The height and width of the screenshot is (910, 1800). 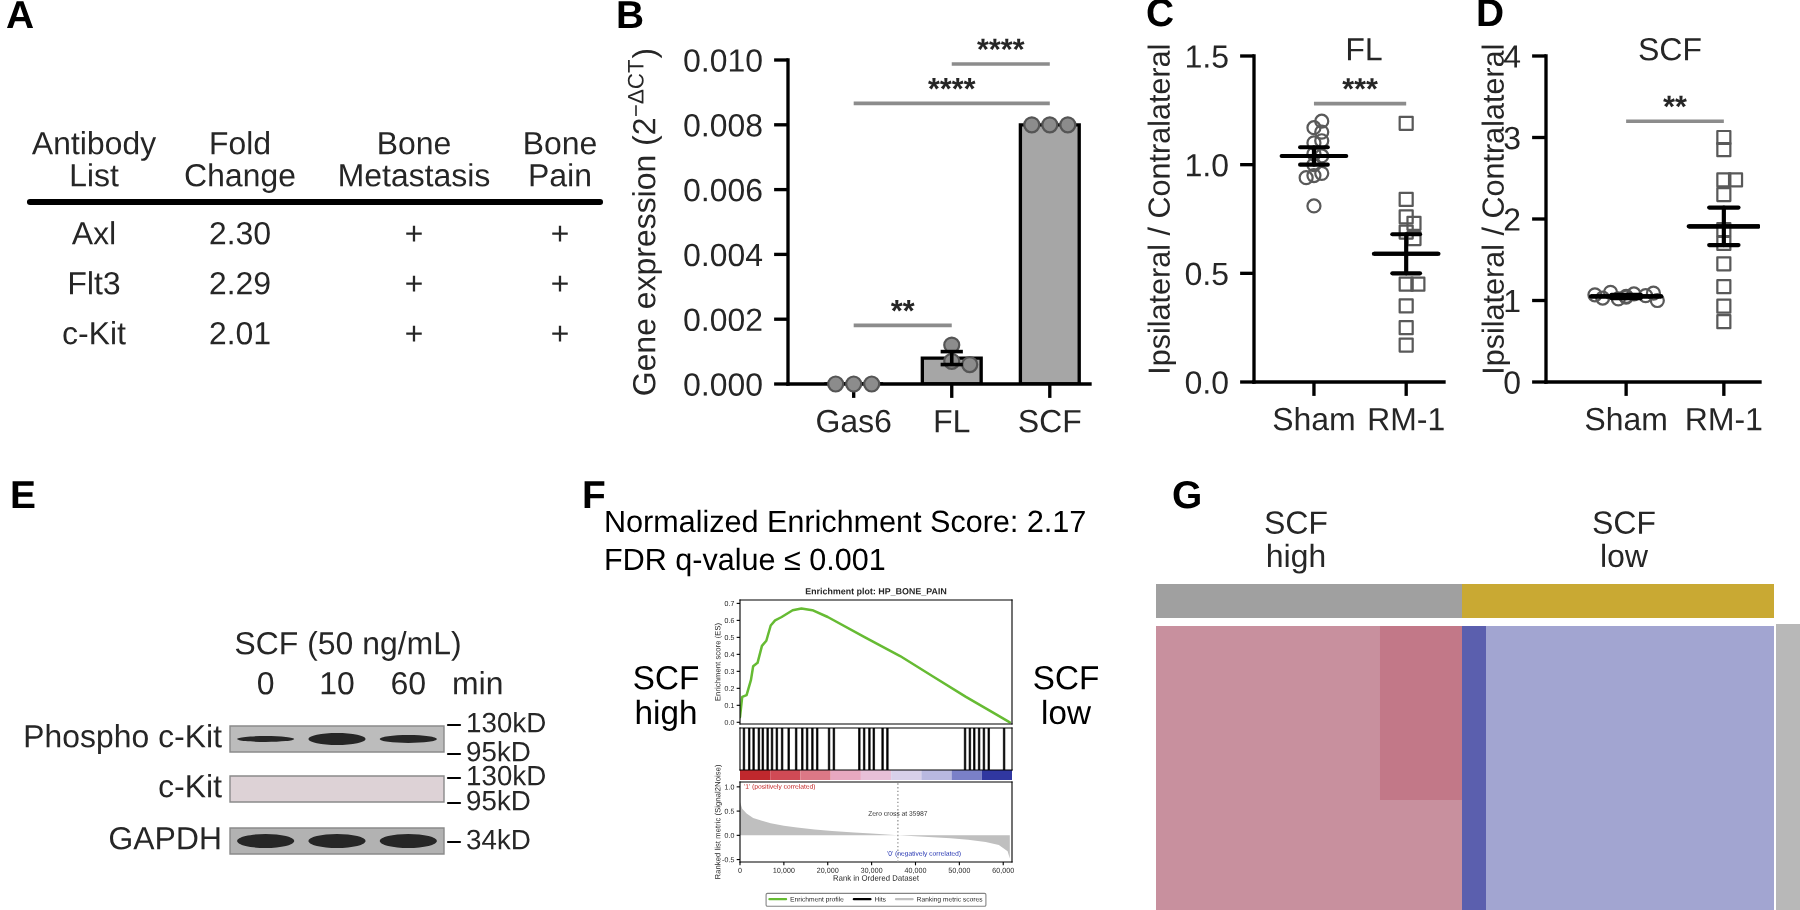 I want to click on text: 2.01, so click(x=240, y=333).